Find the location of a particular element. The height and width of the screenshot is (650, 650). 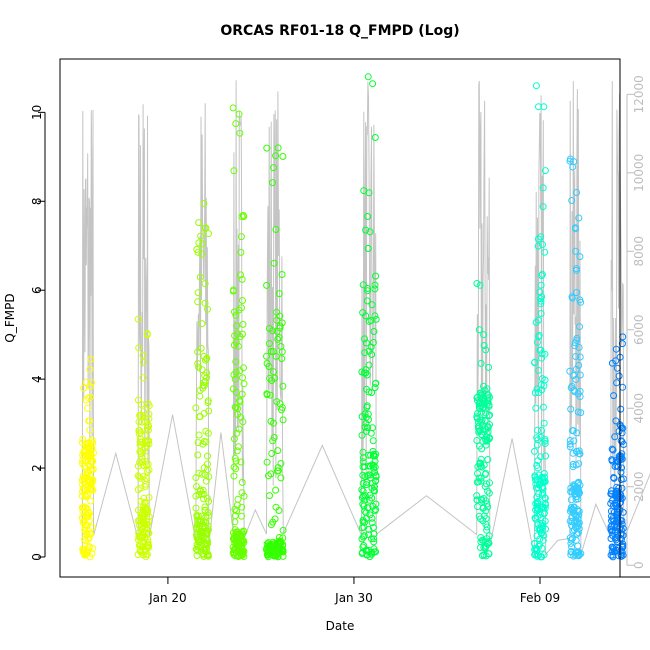

y2-tick-label: 12000 is located at coordinates (639, 94).